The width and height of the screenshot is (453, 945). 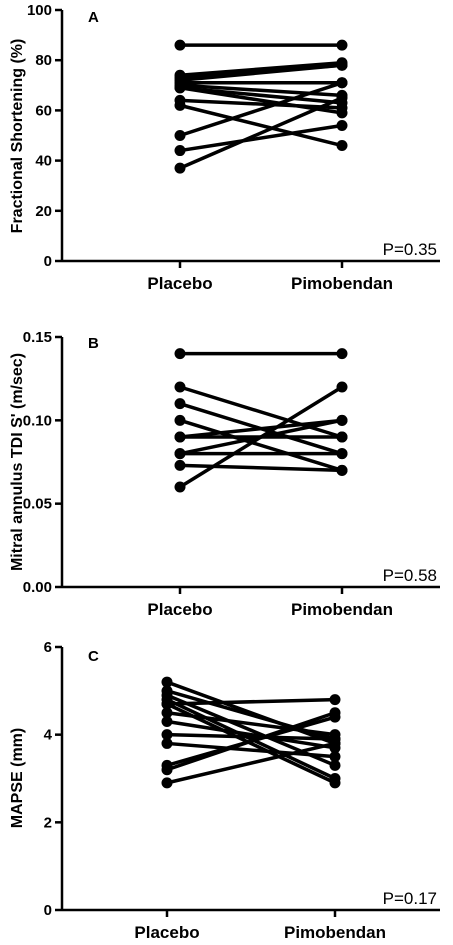 What do you see at coordinates (37, 587) in the screenshot?
I see `y-tick-label: 0.00` at bounding box center [37, 587].